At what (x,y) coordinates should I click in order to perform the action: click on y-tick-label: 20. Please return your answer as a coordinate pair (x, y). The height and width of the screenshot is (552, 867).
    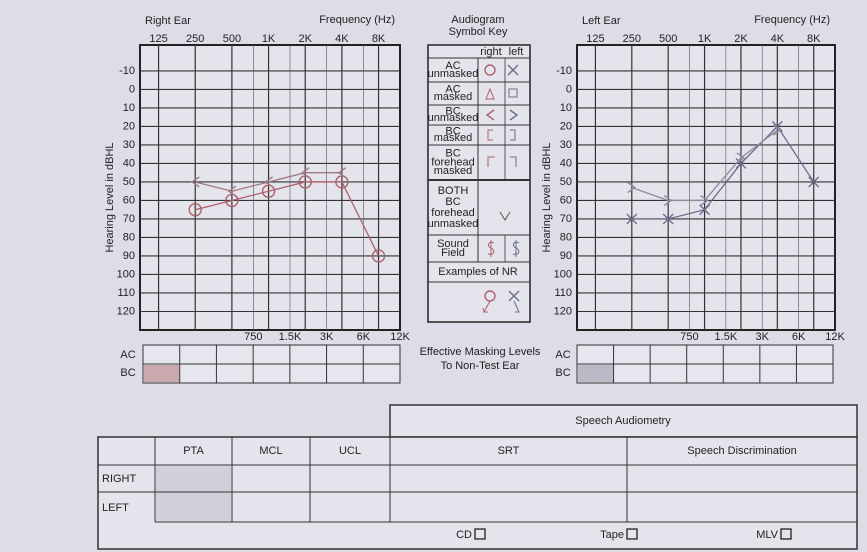
    Looking at the image, I should click on (566, 126).